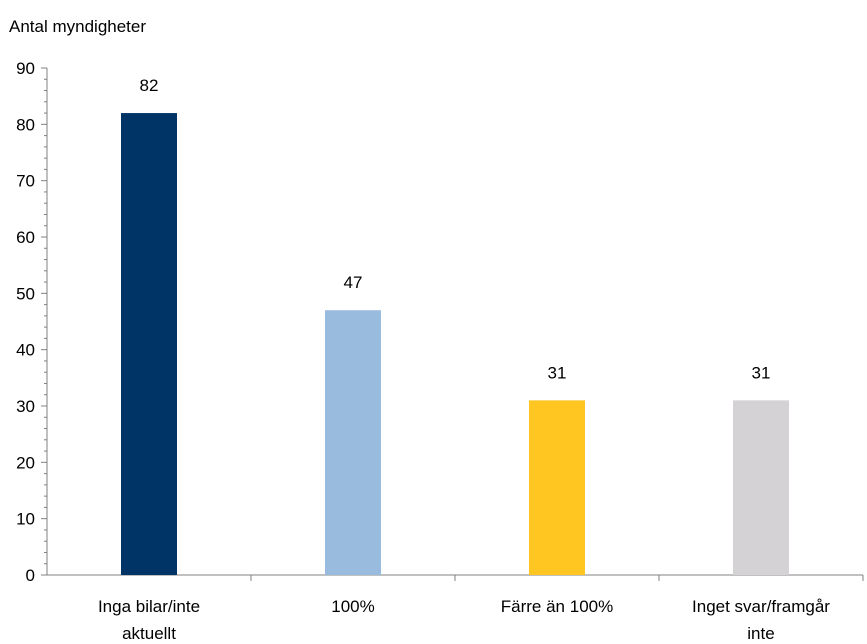  Describe the element at coordinates (25, 124) in the screenshot. I see `y-tick-label: 80` at that location.